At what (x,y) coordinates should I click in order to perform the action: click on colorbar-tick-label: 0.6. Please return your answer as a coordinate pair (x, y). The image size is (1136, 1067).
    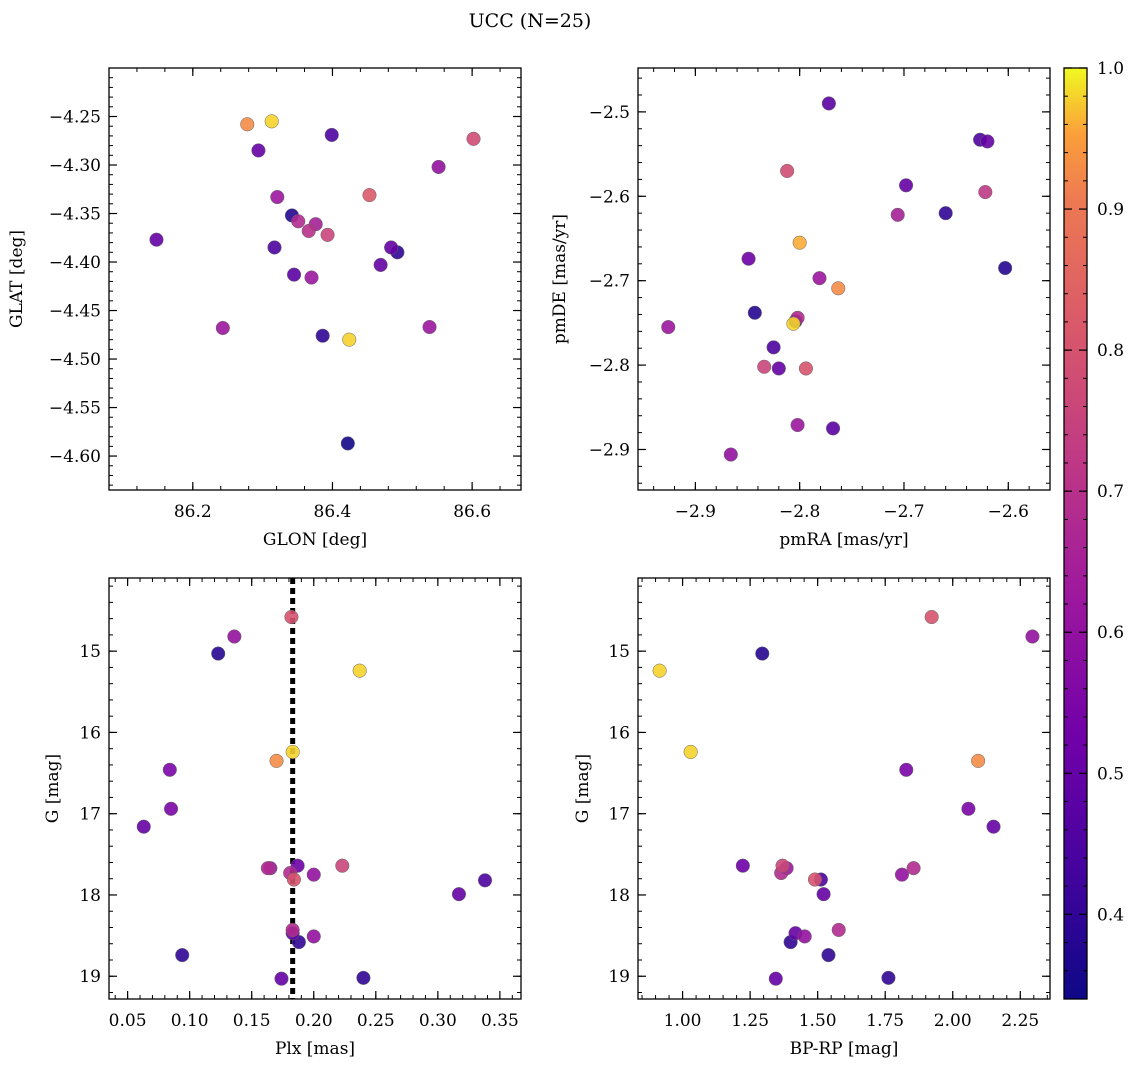
    Looking at the image, I should click on (1110, 633).